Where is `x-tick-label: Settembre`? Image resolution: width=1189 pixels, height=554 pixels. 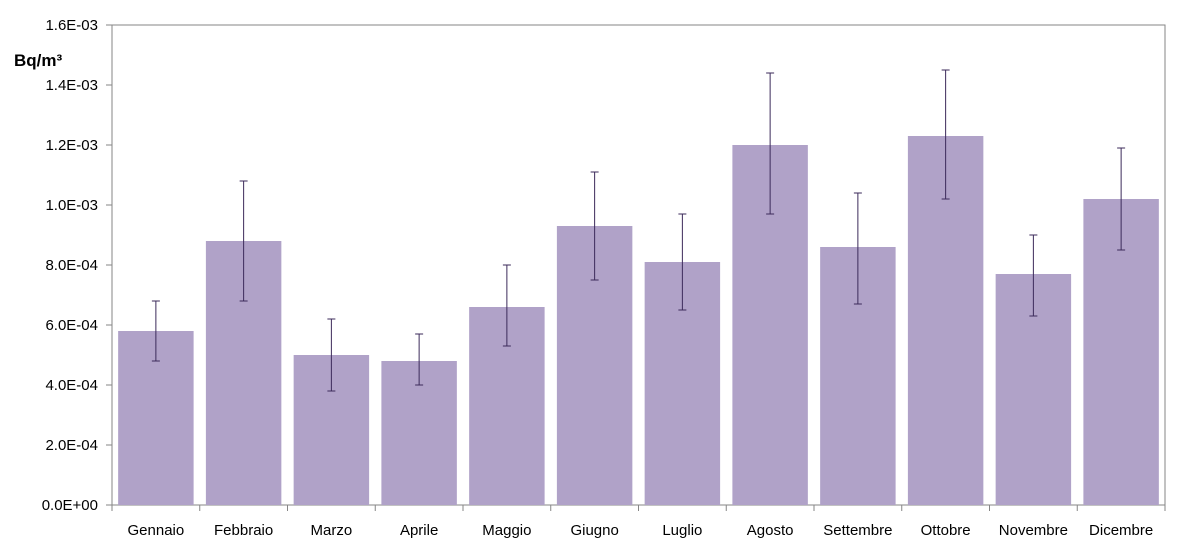 x-tick-label: Settembre is located at coordinates (857, 530).